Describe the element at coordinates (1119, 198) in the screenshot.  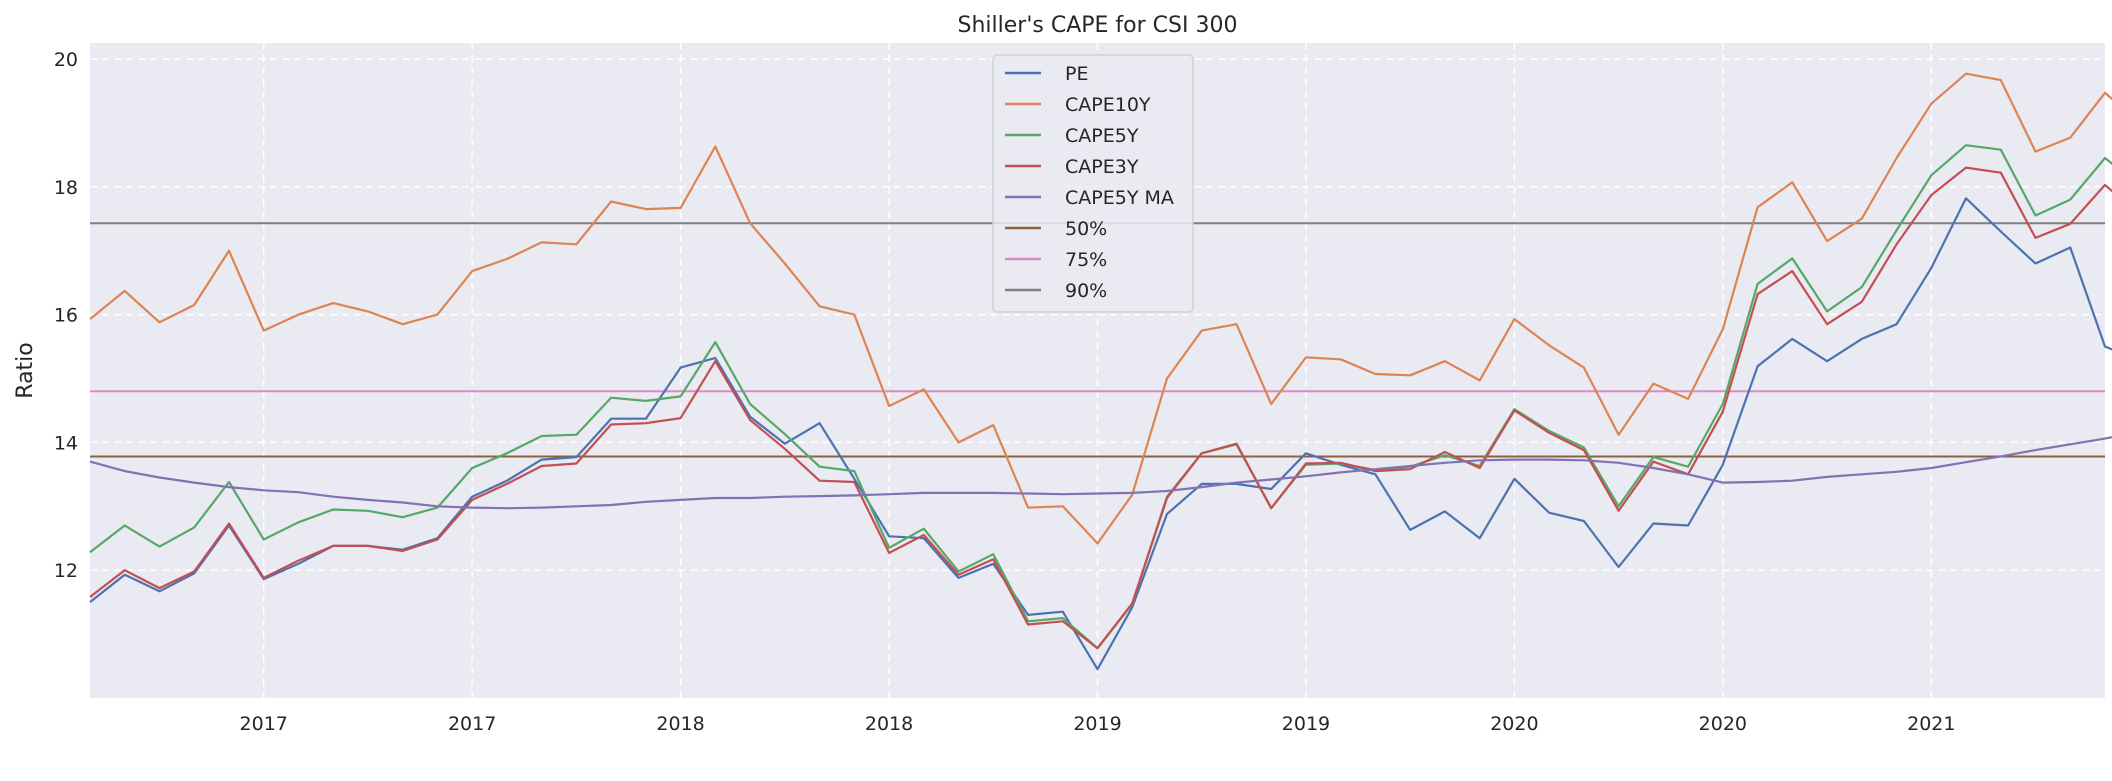
I see `legend-label: CAPE5Y MA` at that location.